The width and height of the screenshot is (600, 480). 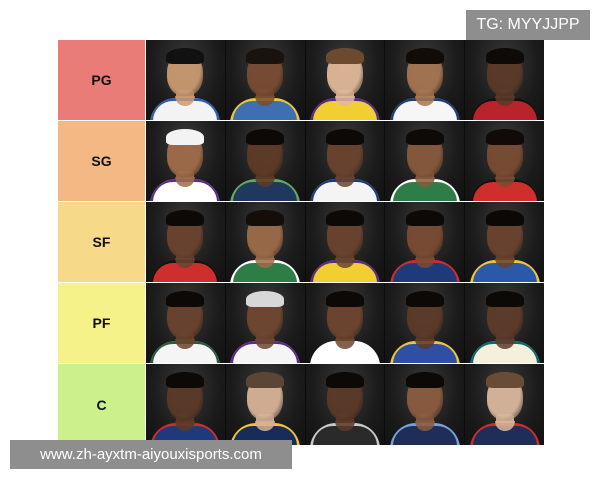 I want to click on tier-row-sg: SG, so click(x=301, y=161).